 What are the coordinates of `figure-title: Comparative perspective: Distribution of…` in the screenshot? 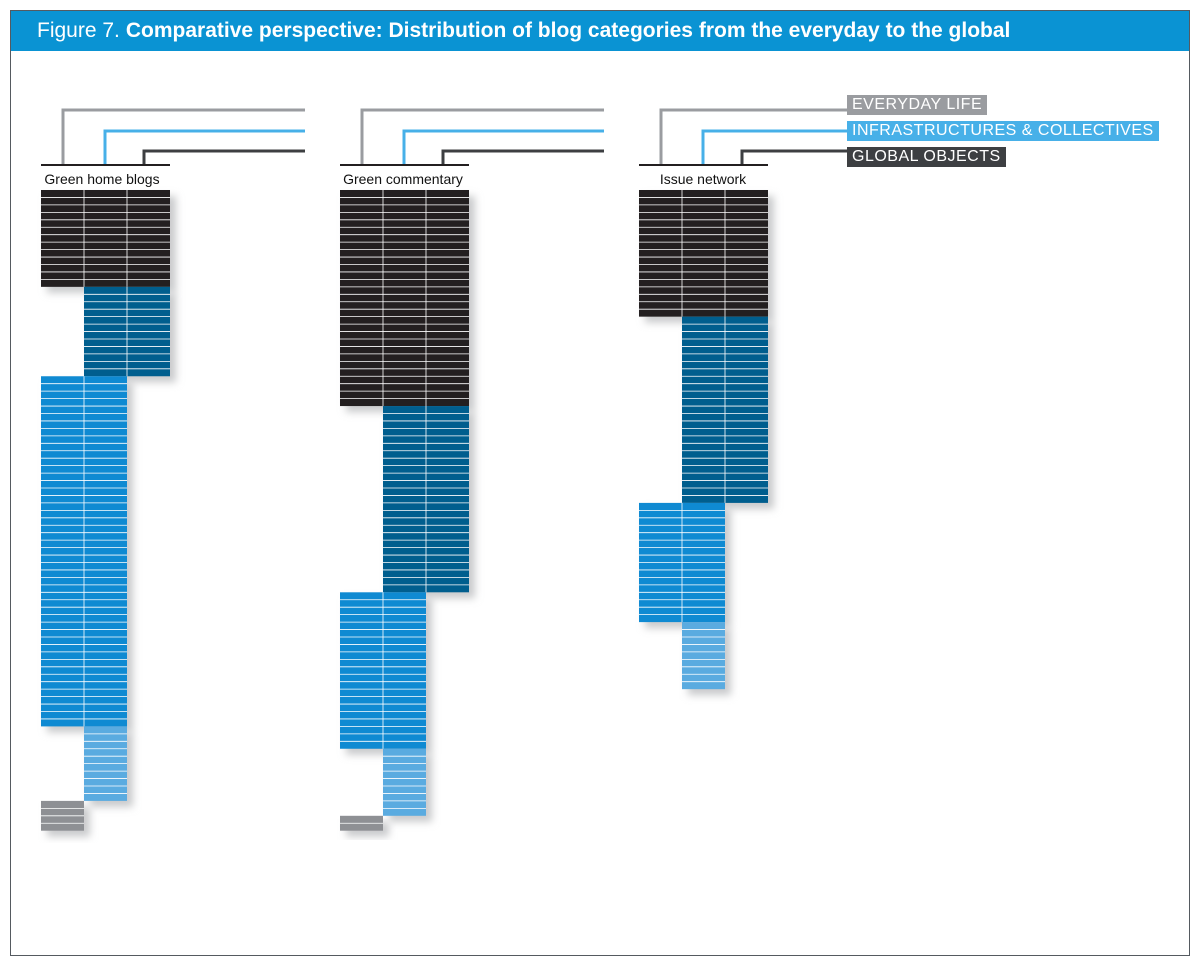 It's located at (568, 30).